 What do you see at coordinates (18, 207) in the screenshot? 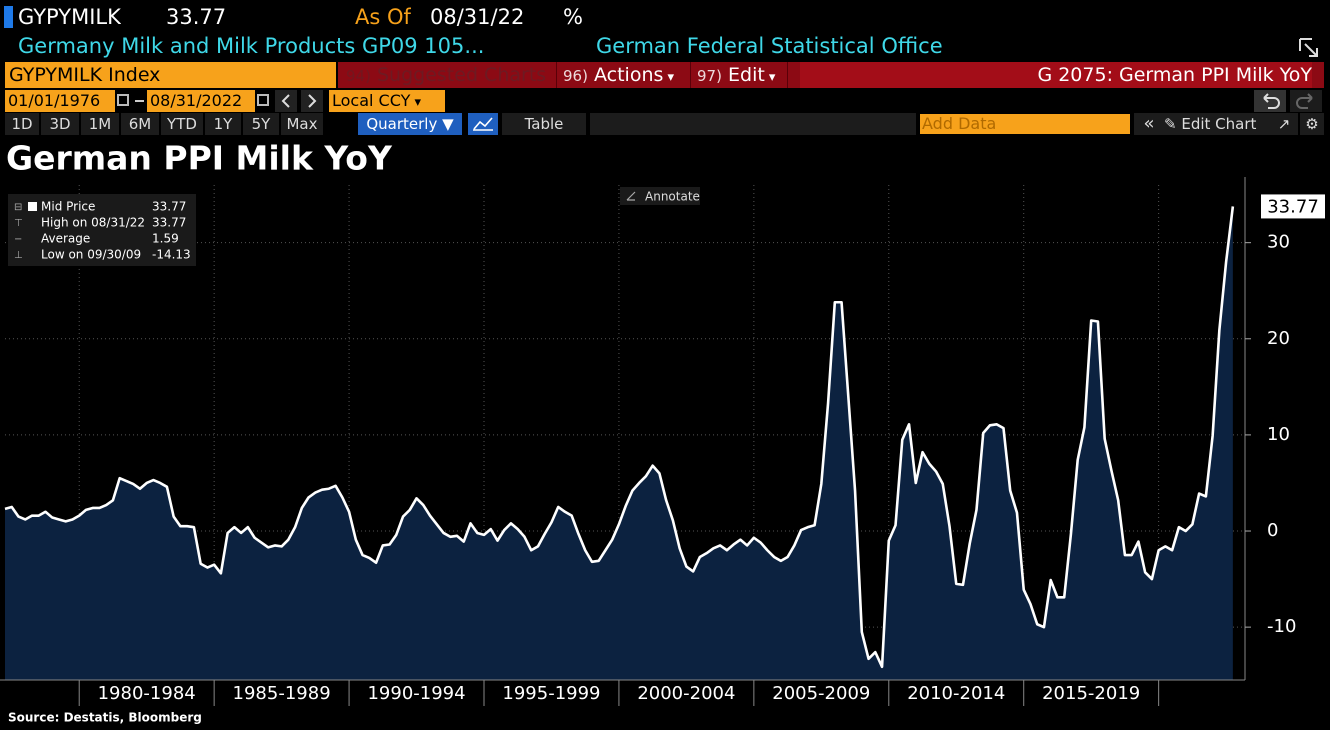
I see `legend-icon: ⊟` at bounding box center [18, 207].